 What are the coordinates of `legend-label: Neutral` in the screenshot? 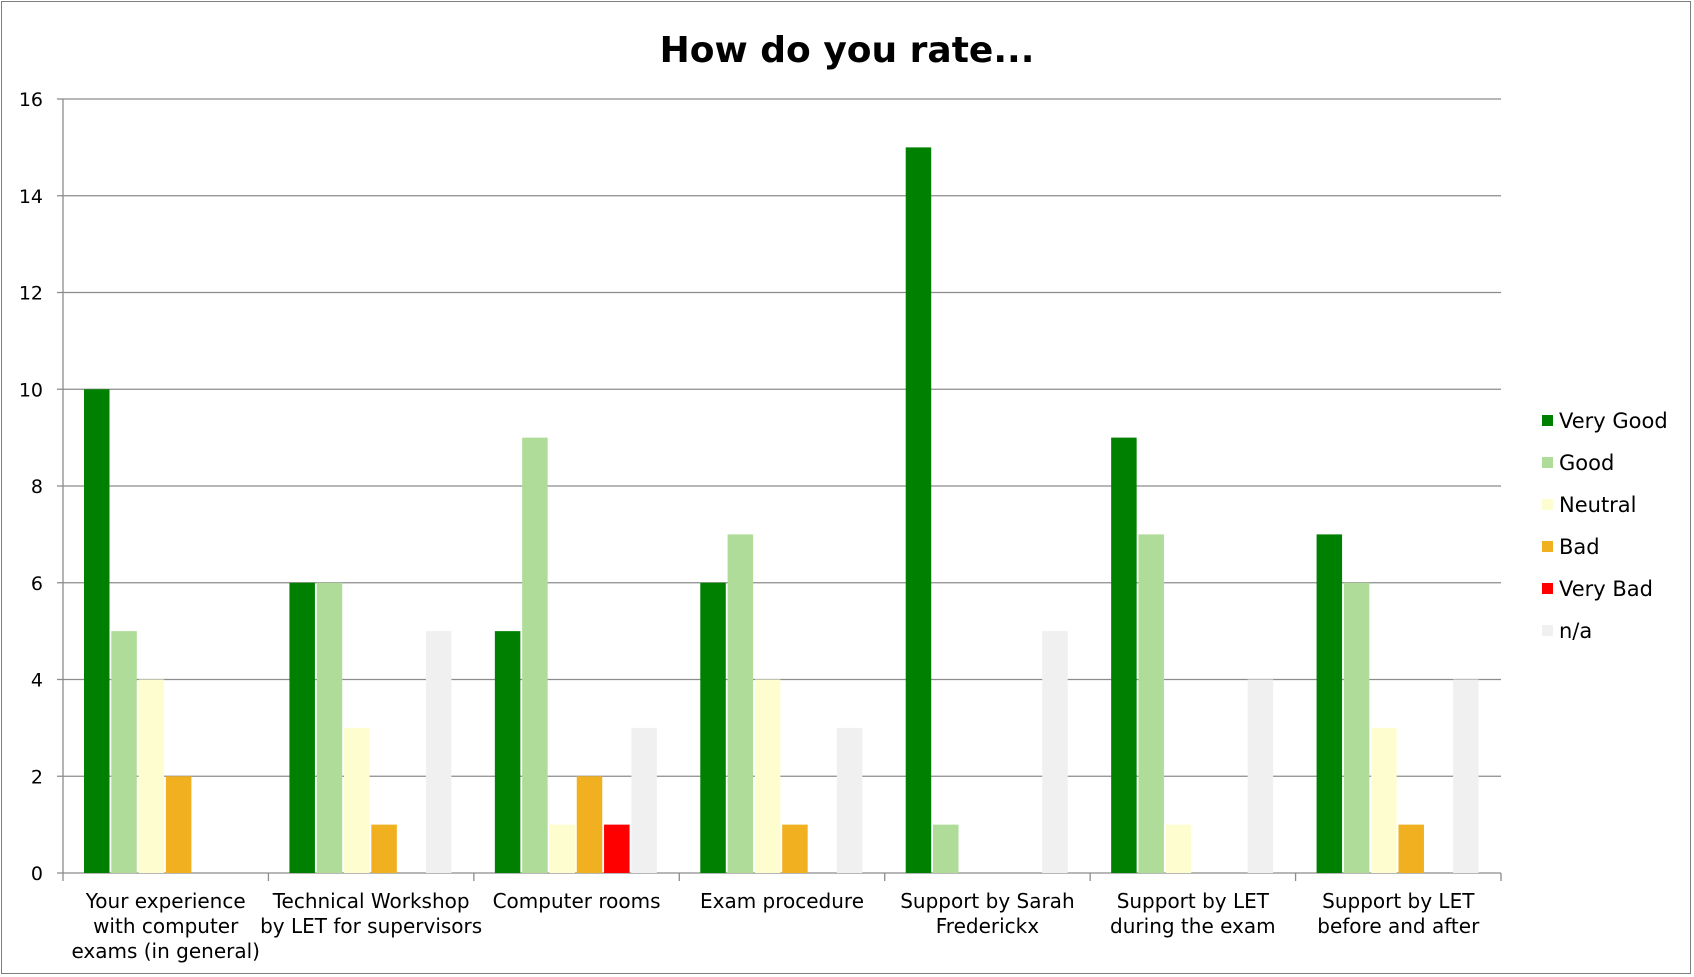 It's located at (1598, 505).